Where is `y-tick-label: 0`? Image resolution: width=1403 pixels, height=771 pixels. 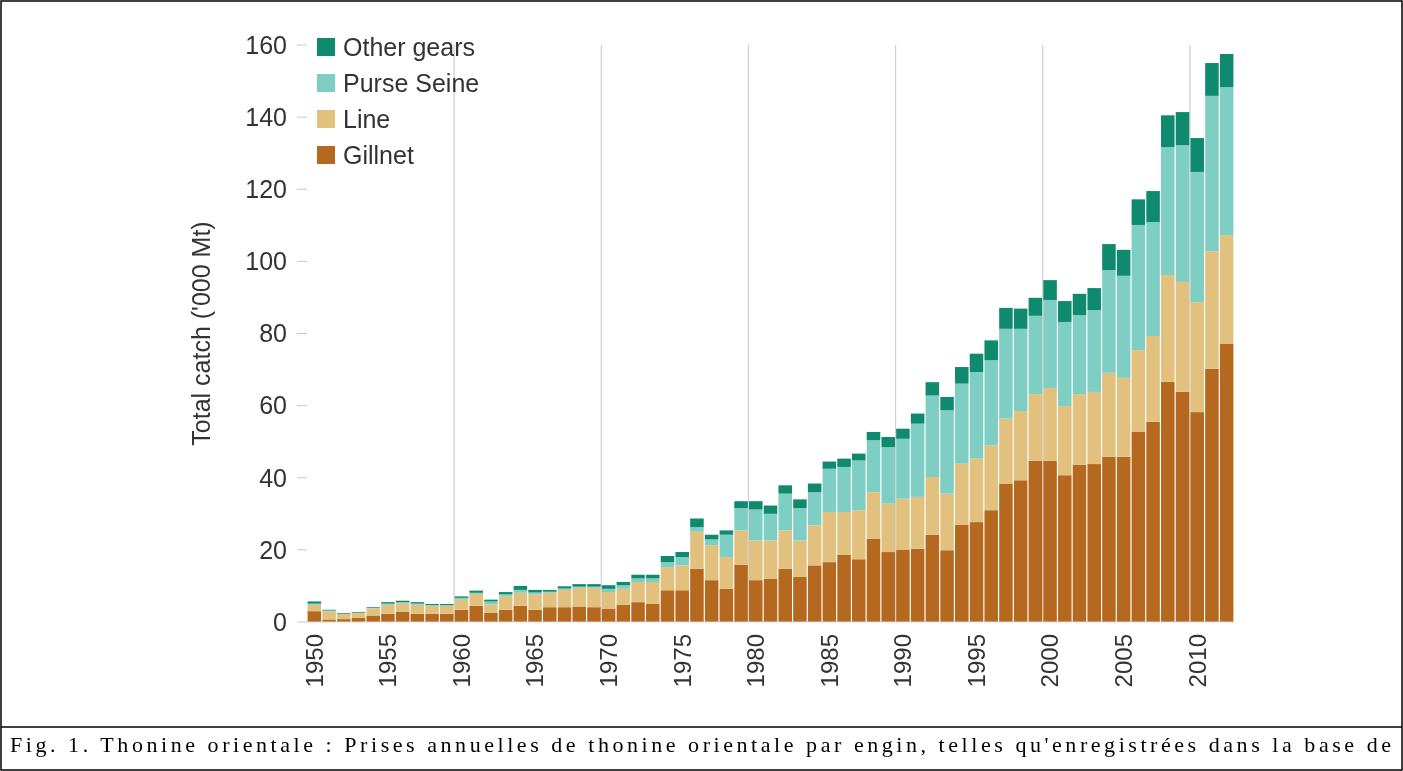 y-tick-label: 0 is located at coordinates (280, 621).